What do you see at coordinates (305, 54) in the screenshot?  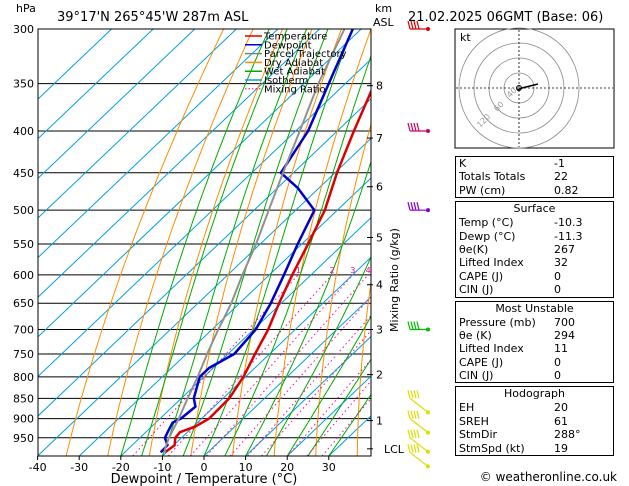 I see `legend-label: Parcel Trajectory` at bounding box center [305, 54].